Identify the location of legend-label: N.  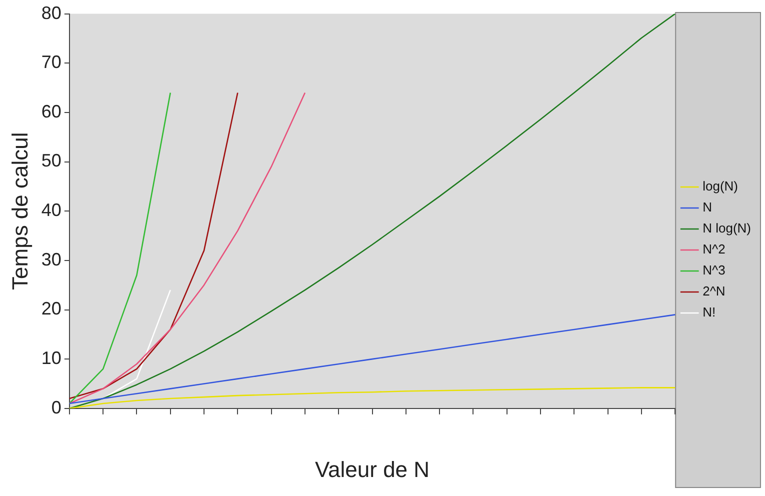
(707, 207).